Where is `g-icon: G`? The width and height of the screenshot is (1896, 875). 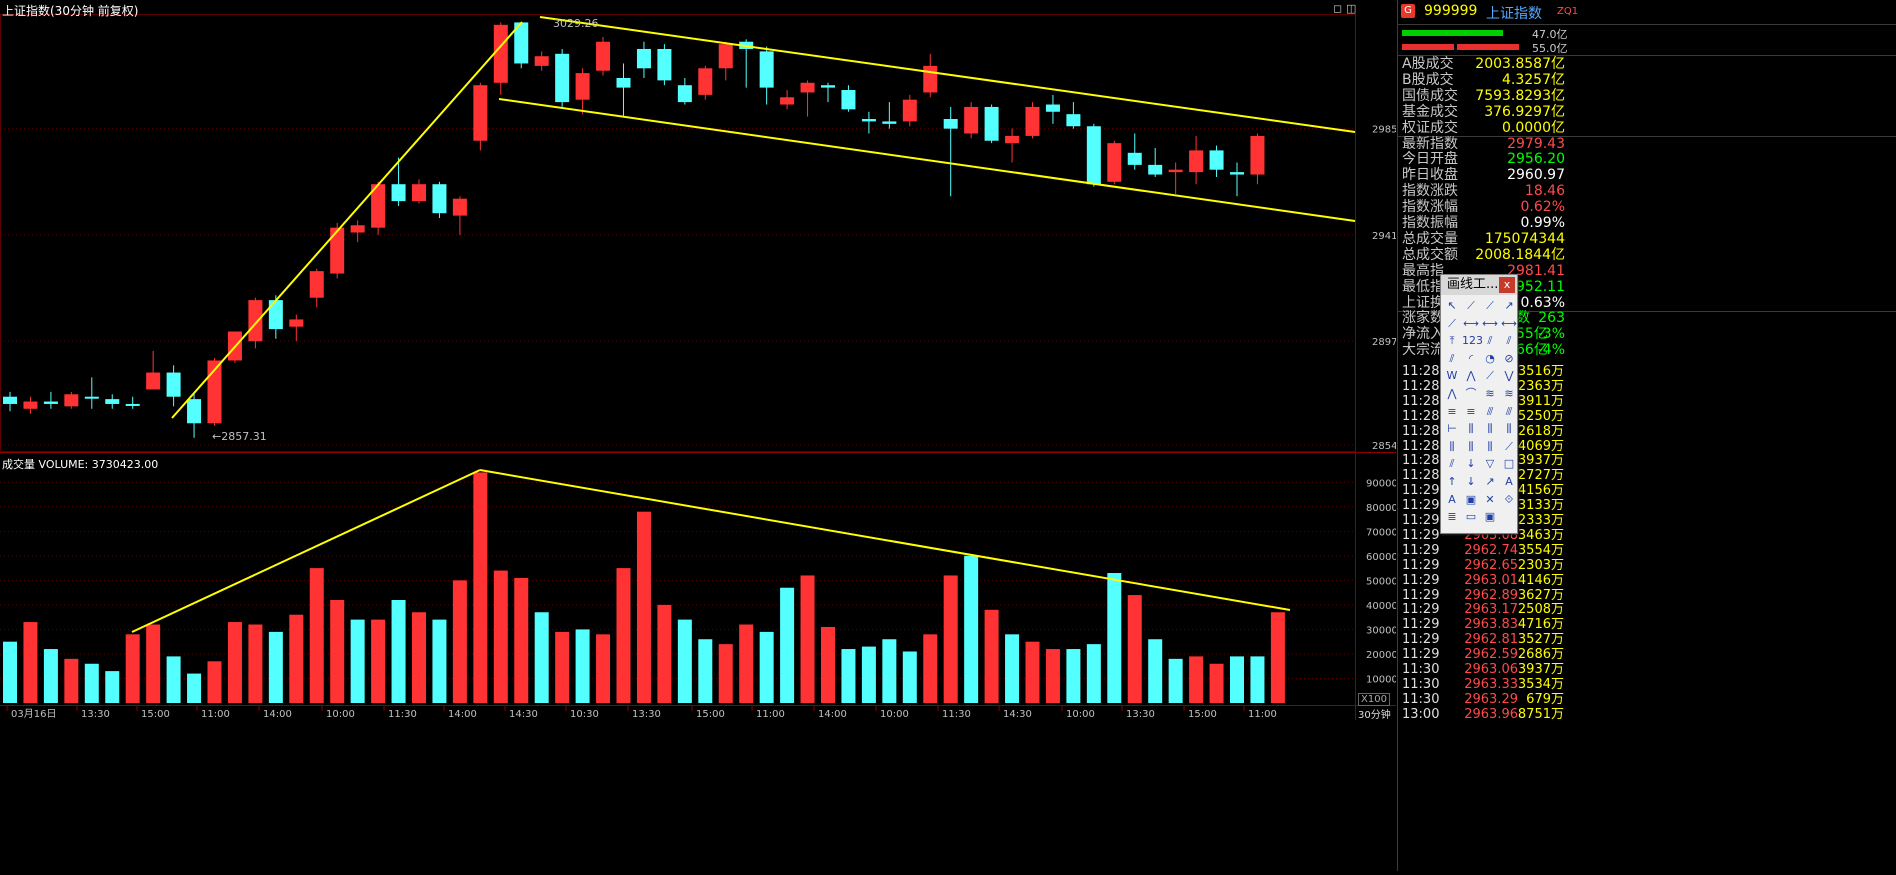
g-icon: G is located at coordinates (1408, 11).